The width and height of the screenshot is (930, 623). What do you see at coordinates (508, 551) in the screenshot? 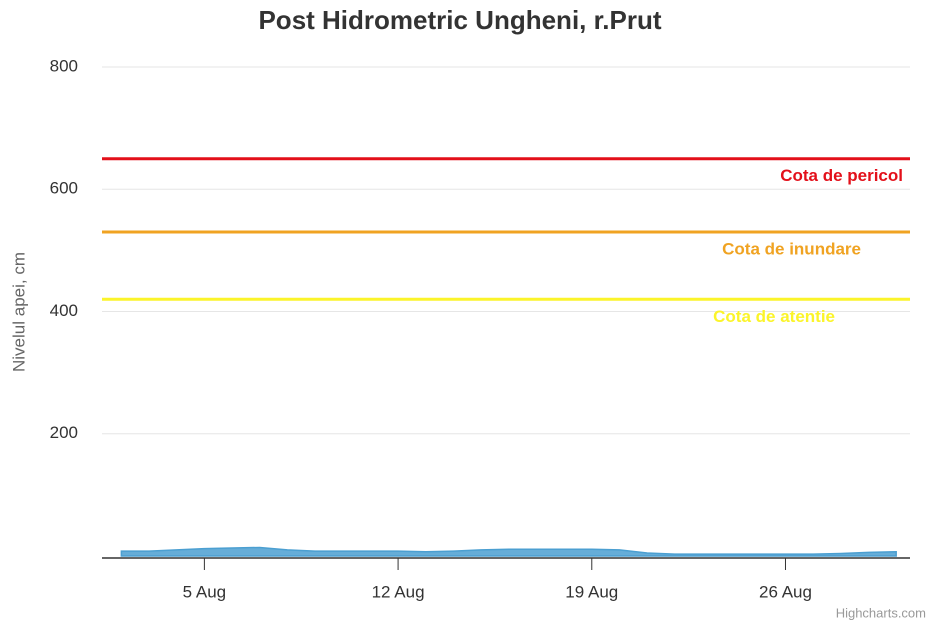
I see `area` at bounding box center [508, 551].